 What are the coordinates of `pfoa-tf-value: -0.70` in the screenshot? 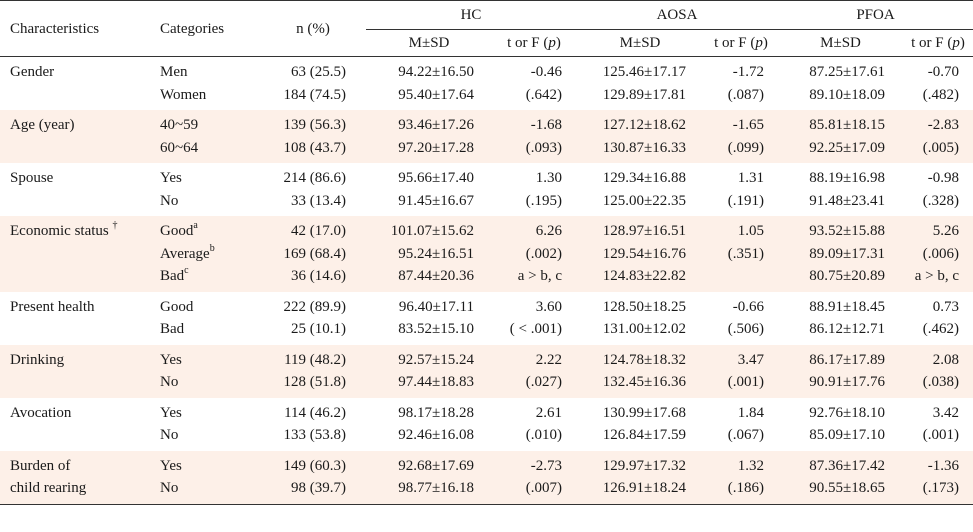 It's located at (943, 72).